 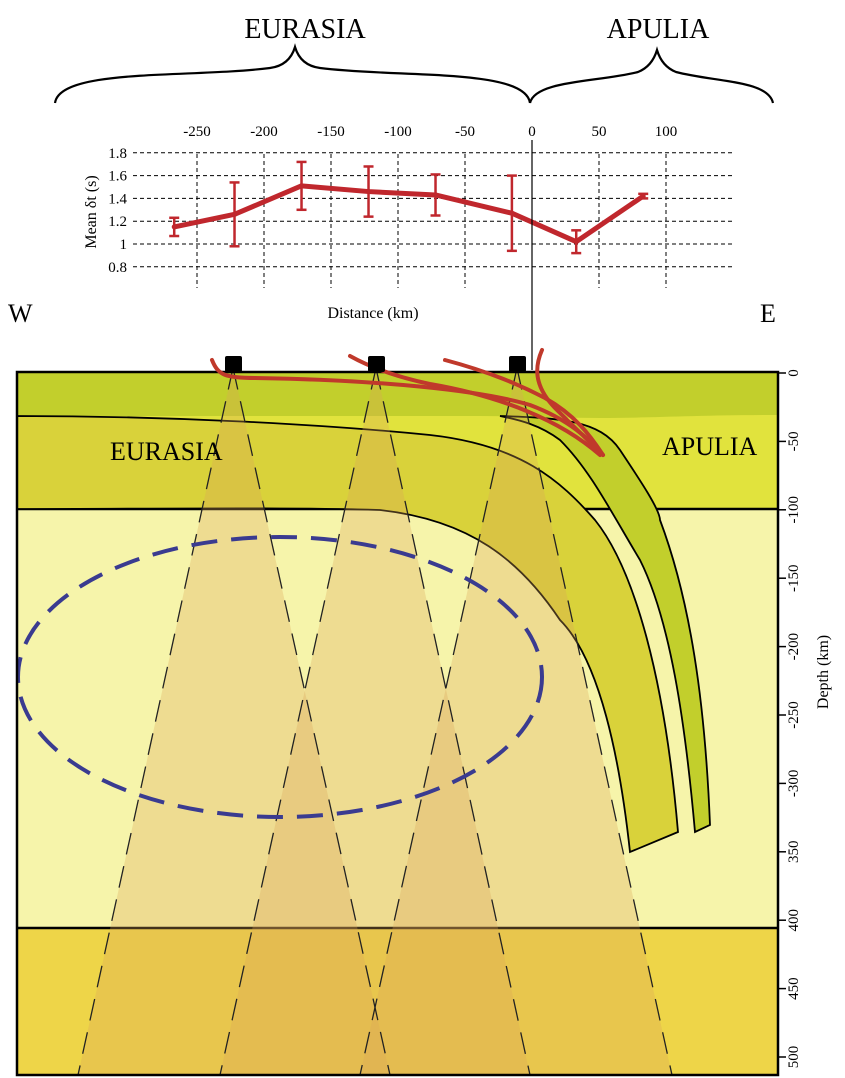 I want to click on plate-braces, so click(x=414, y=73).